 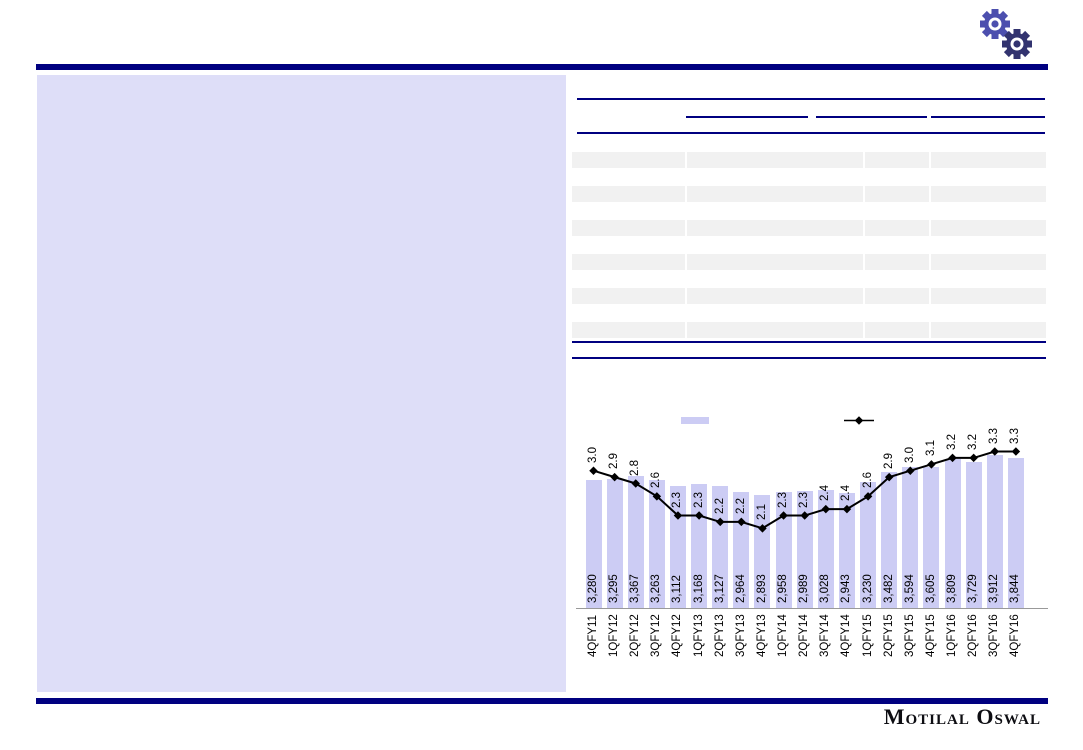 I want to click on bar-value-label: 3,280, so click(x=593, y=588).